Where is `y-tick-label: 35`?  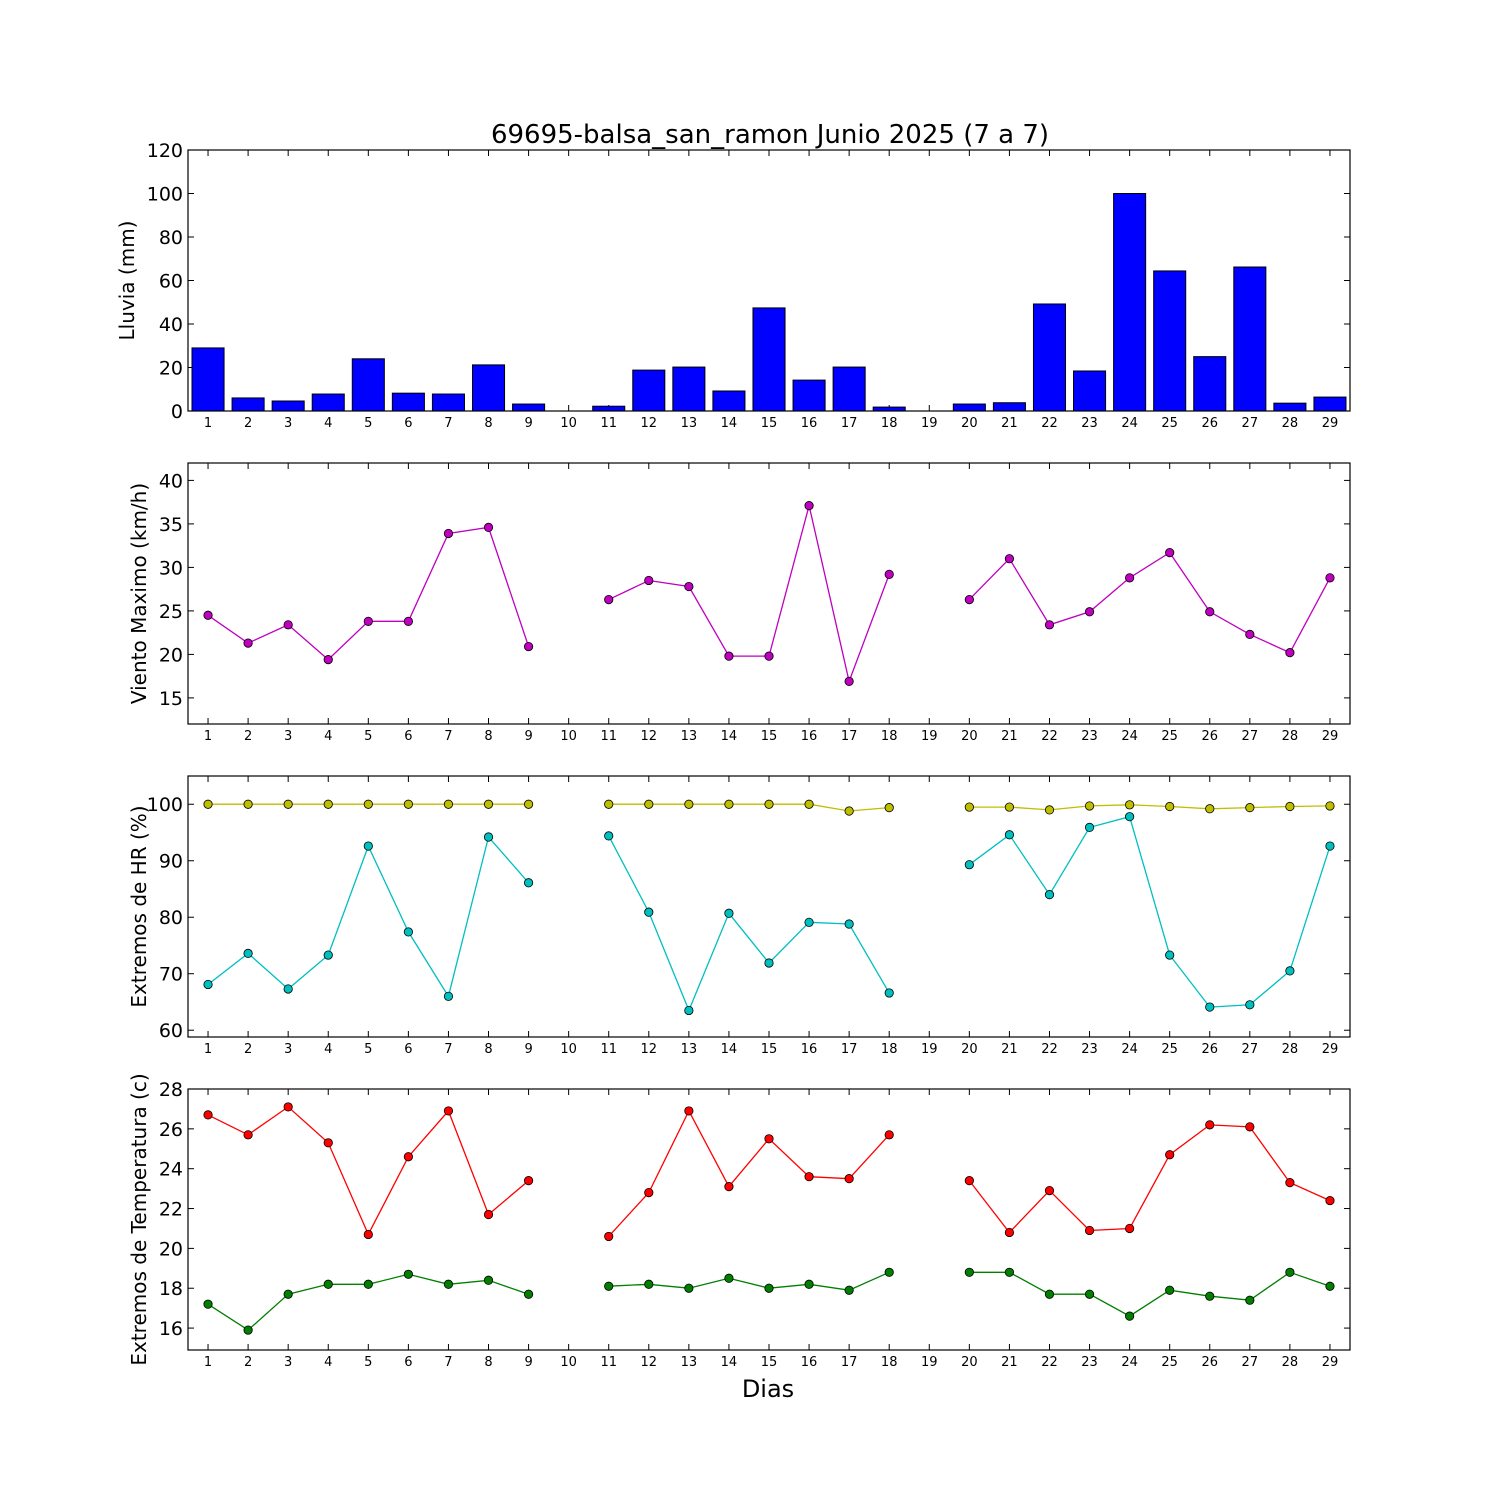 y-tick-label: 35 is located at coordinates (171, 525).